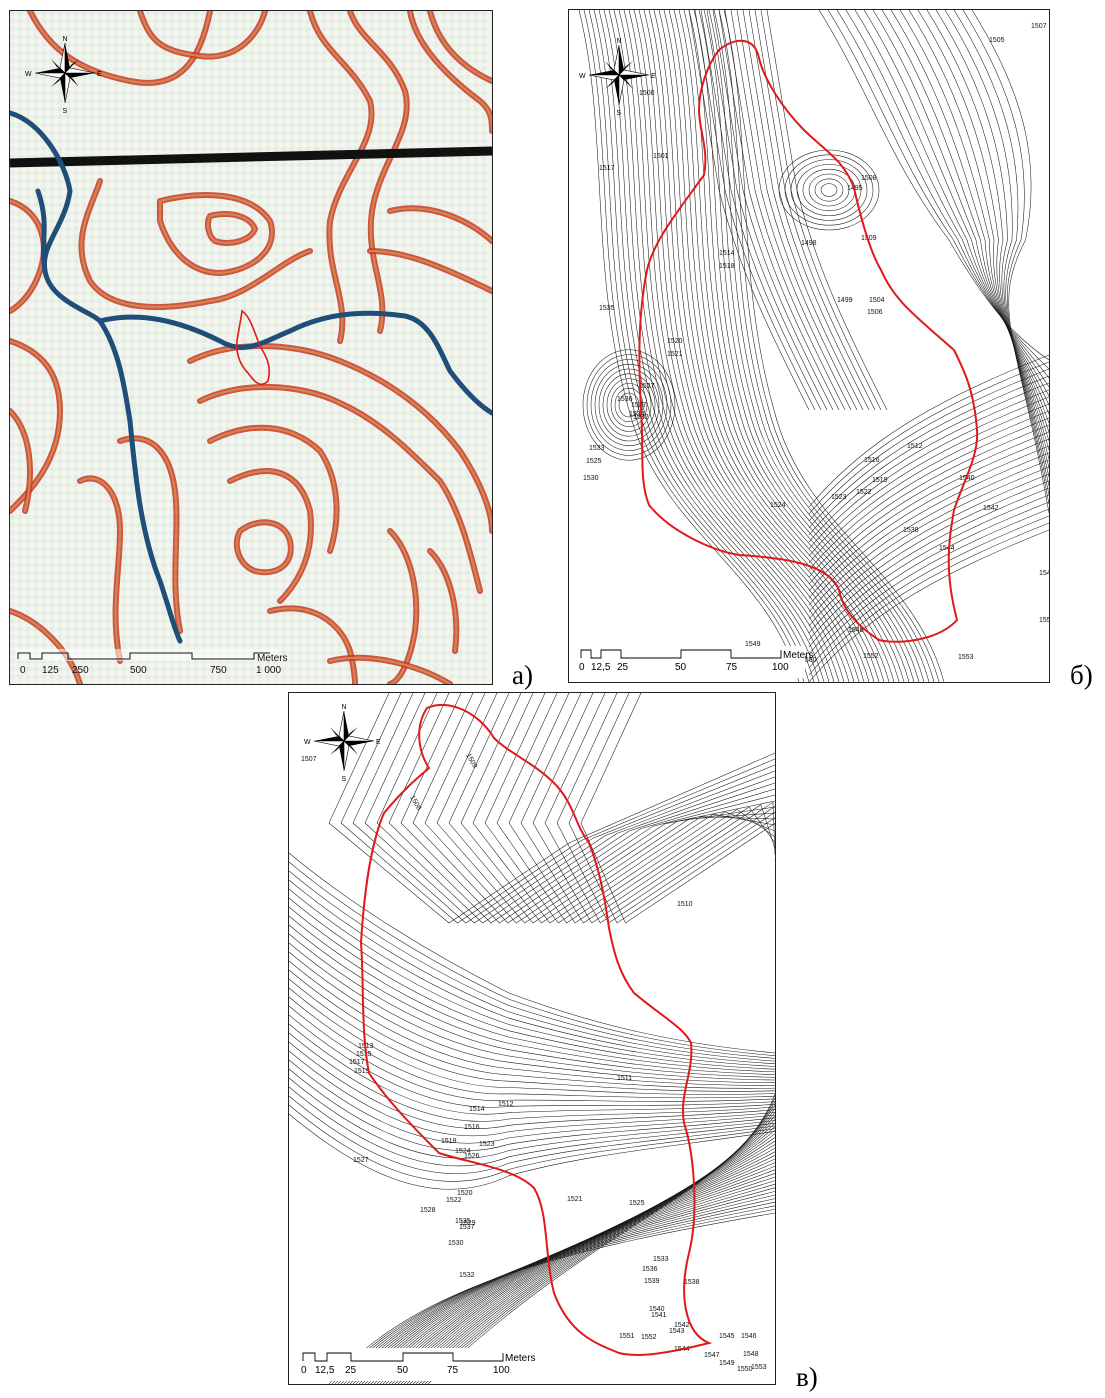 The width and height of the screenshot is (1105, 1398). Describe the element at coordinates (911, 530) in the screenshot. I see `contour-label: 1538` at that location.